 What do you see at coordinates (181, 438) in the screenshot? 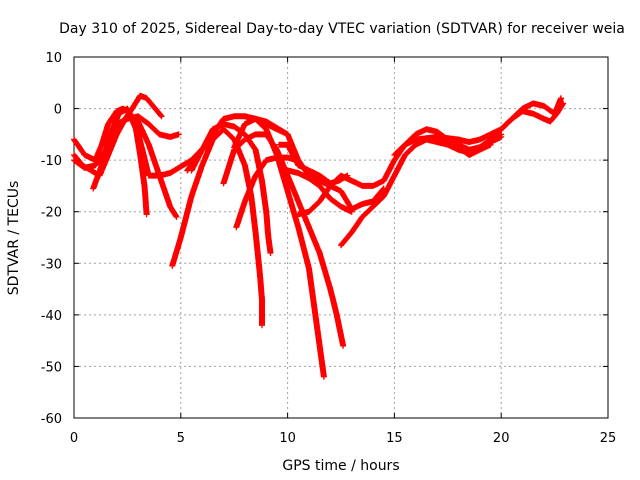
I see `x-tick-label: 5` at bounding box center [181, 438].